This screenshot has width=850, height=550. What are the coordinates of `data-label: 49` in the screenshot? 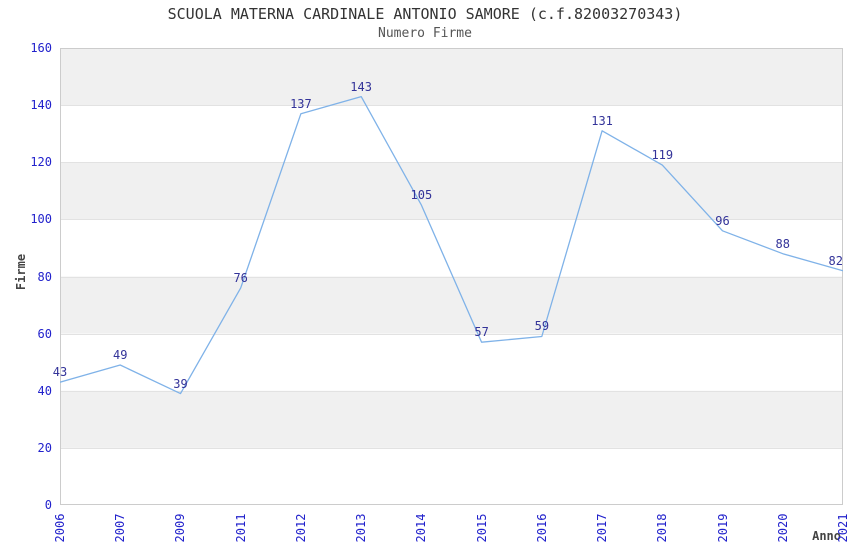 It's located at (120, 355).